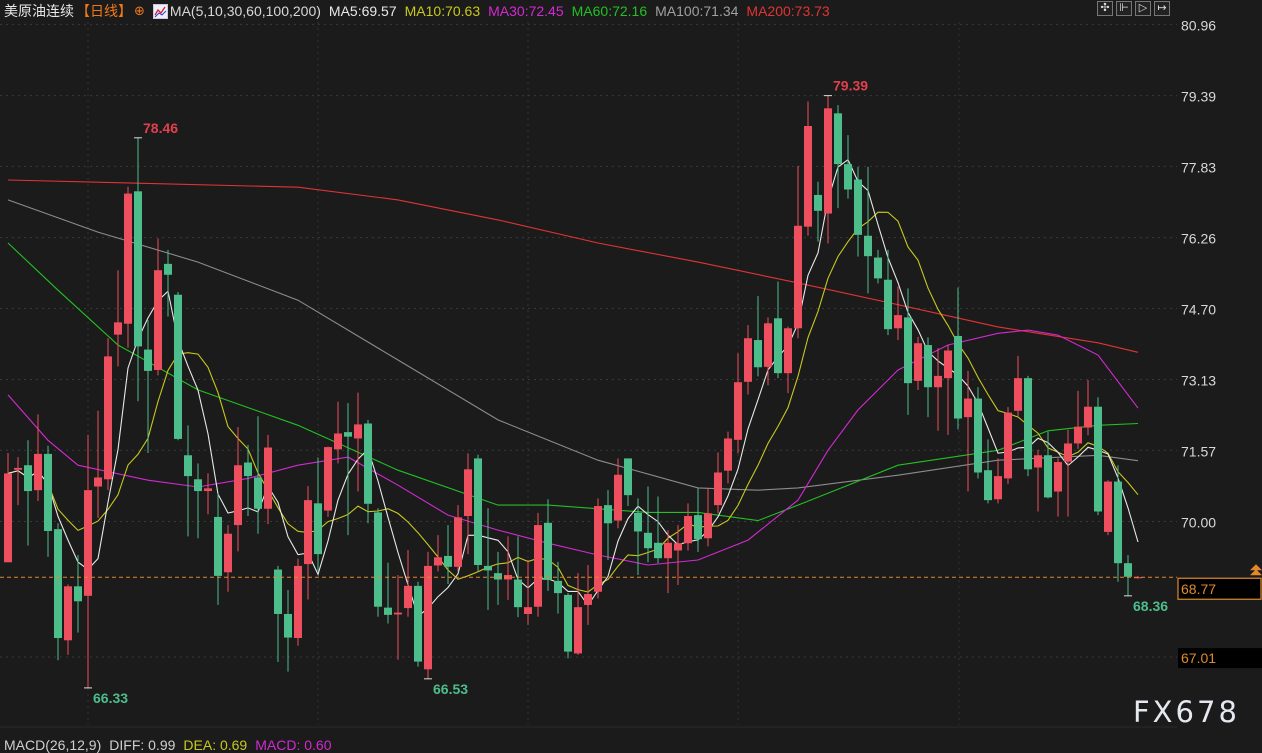 This screenshot has height=753, width=1262. I want to click on add-indicator-icon: ⊕, so click(139, 10).